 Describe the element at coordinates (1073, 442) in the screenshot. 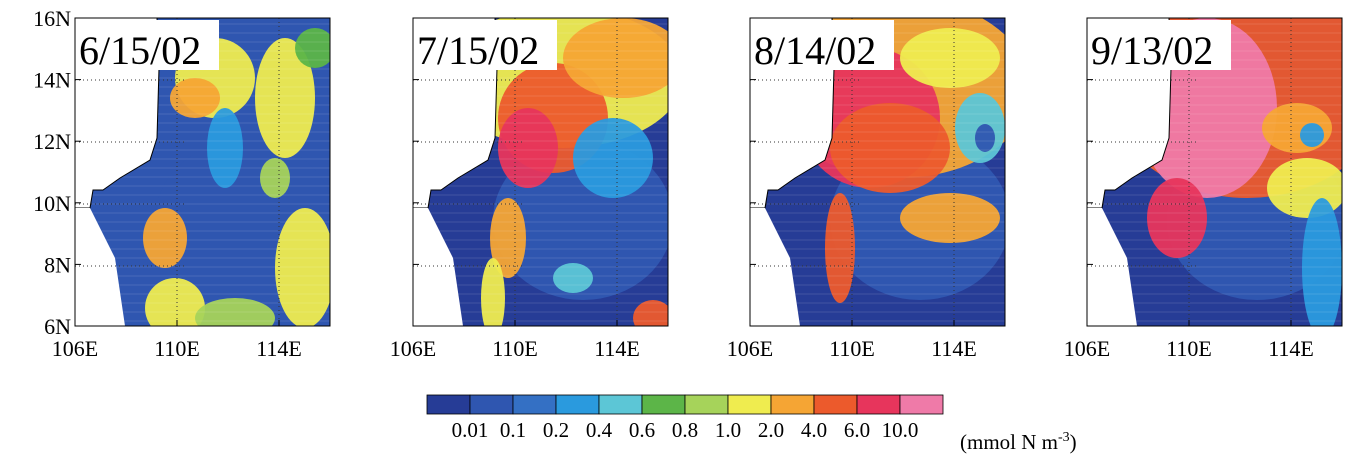

I see `unit-end: )` at that location.